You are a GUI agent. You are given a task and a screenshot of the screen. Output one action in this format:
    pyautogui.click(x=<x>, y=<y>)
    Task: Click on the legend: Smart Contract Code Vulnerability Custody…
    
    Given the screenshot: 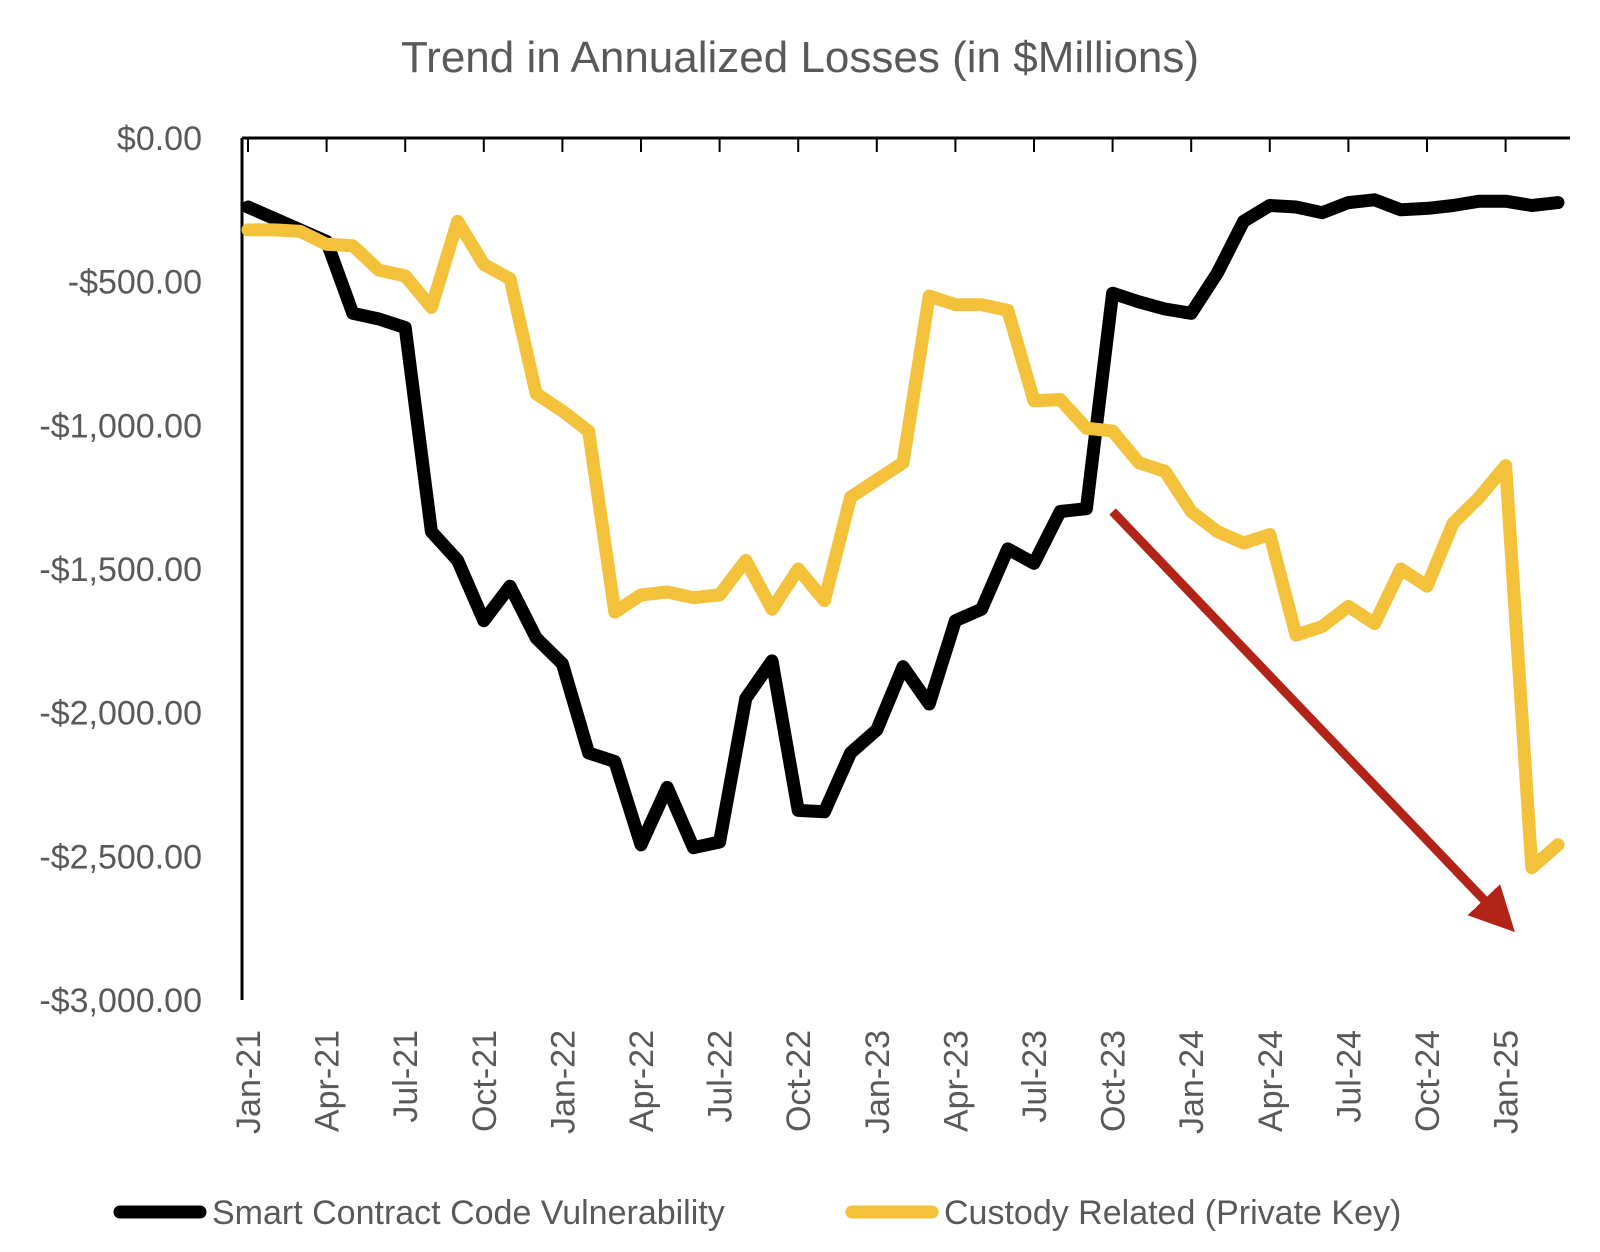 What is the action you would take?
    pyautogui.click(x=757, y=1213)
    